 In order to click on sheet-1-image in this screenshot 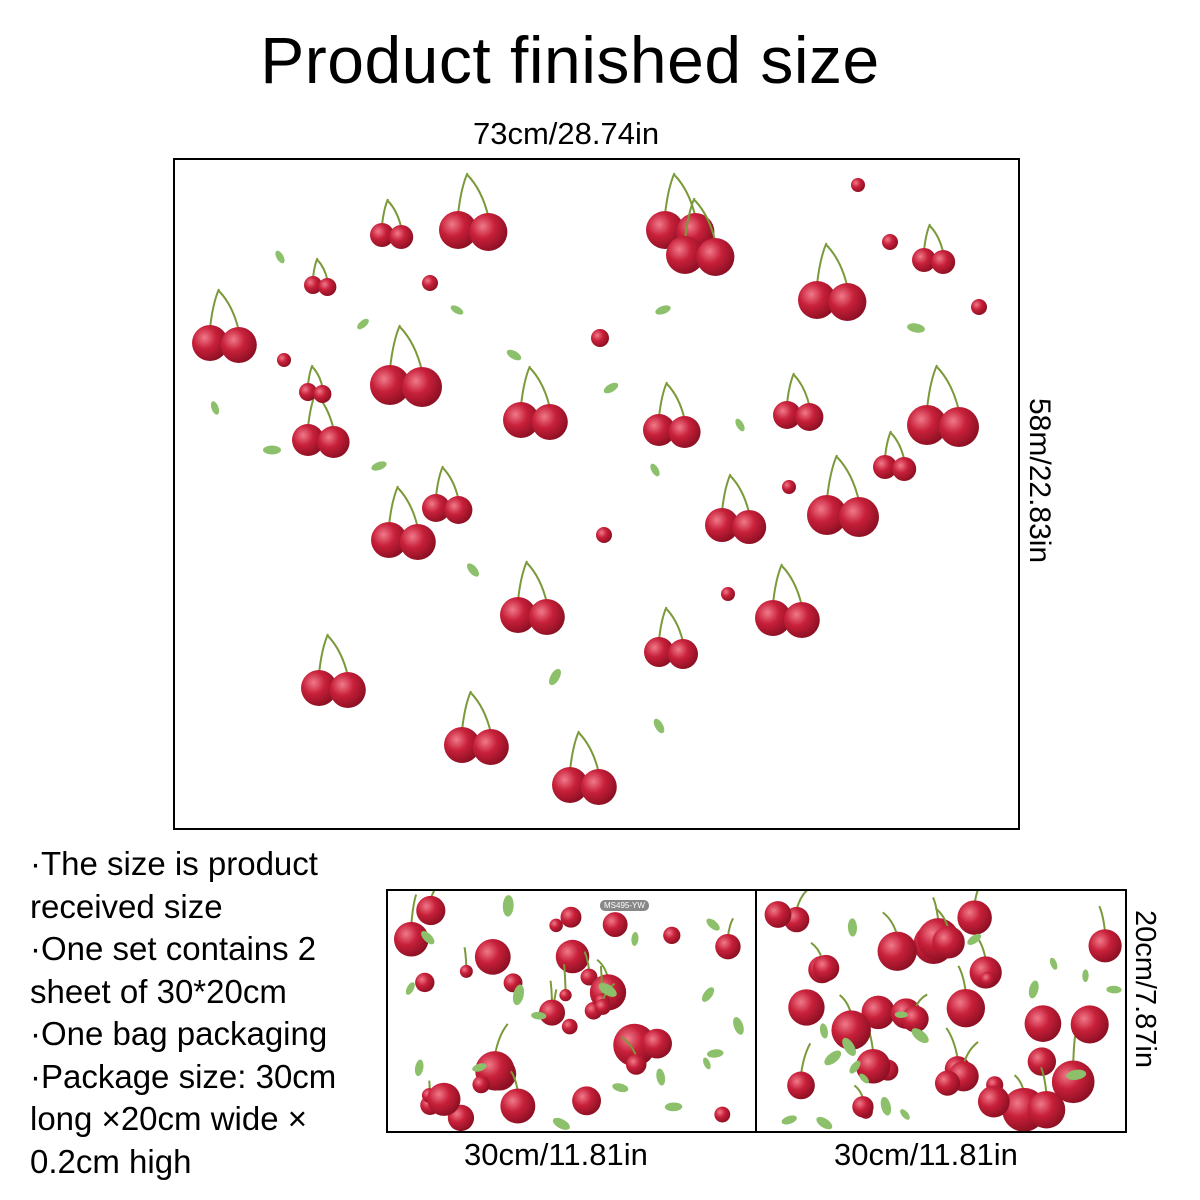, I will do `click(571, 1011)`.